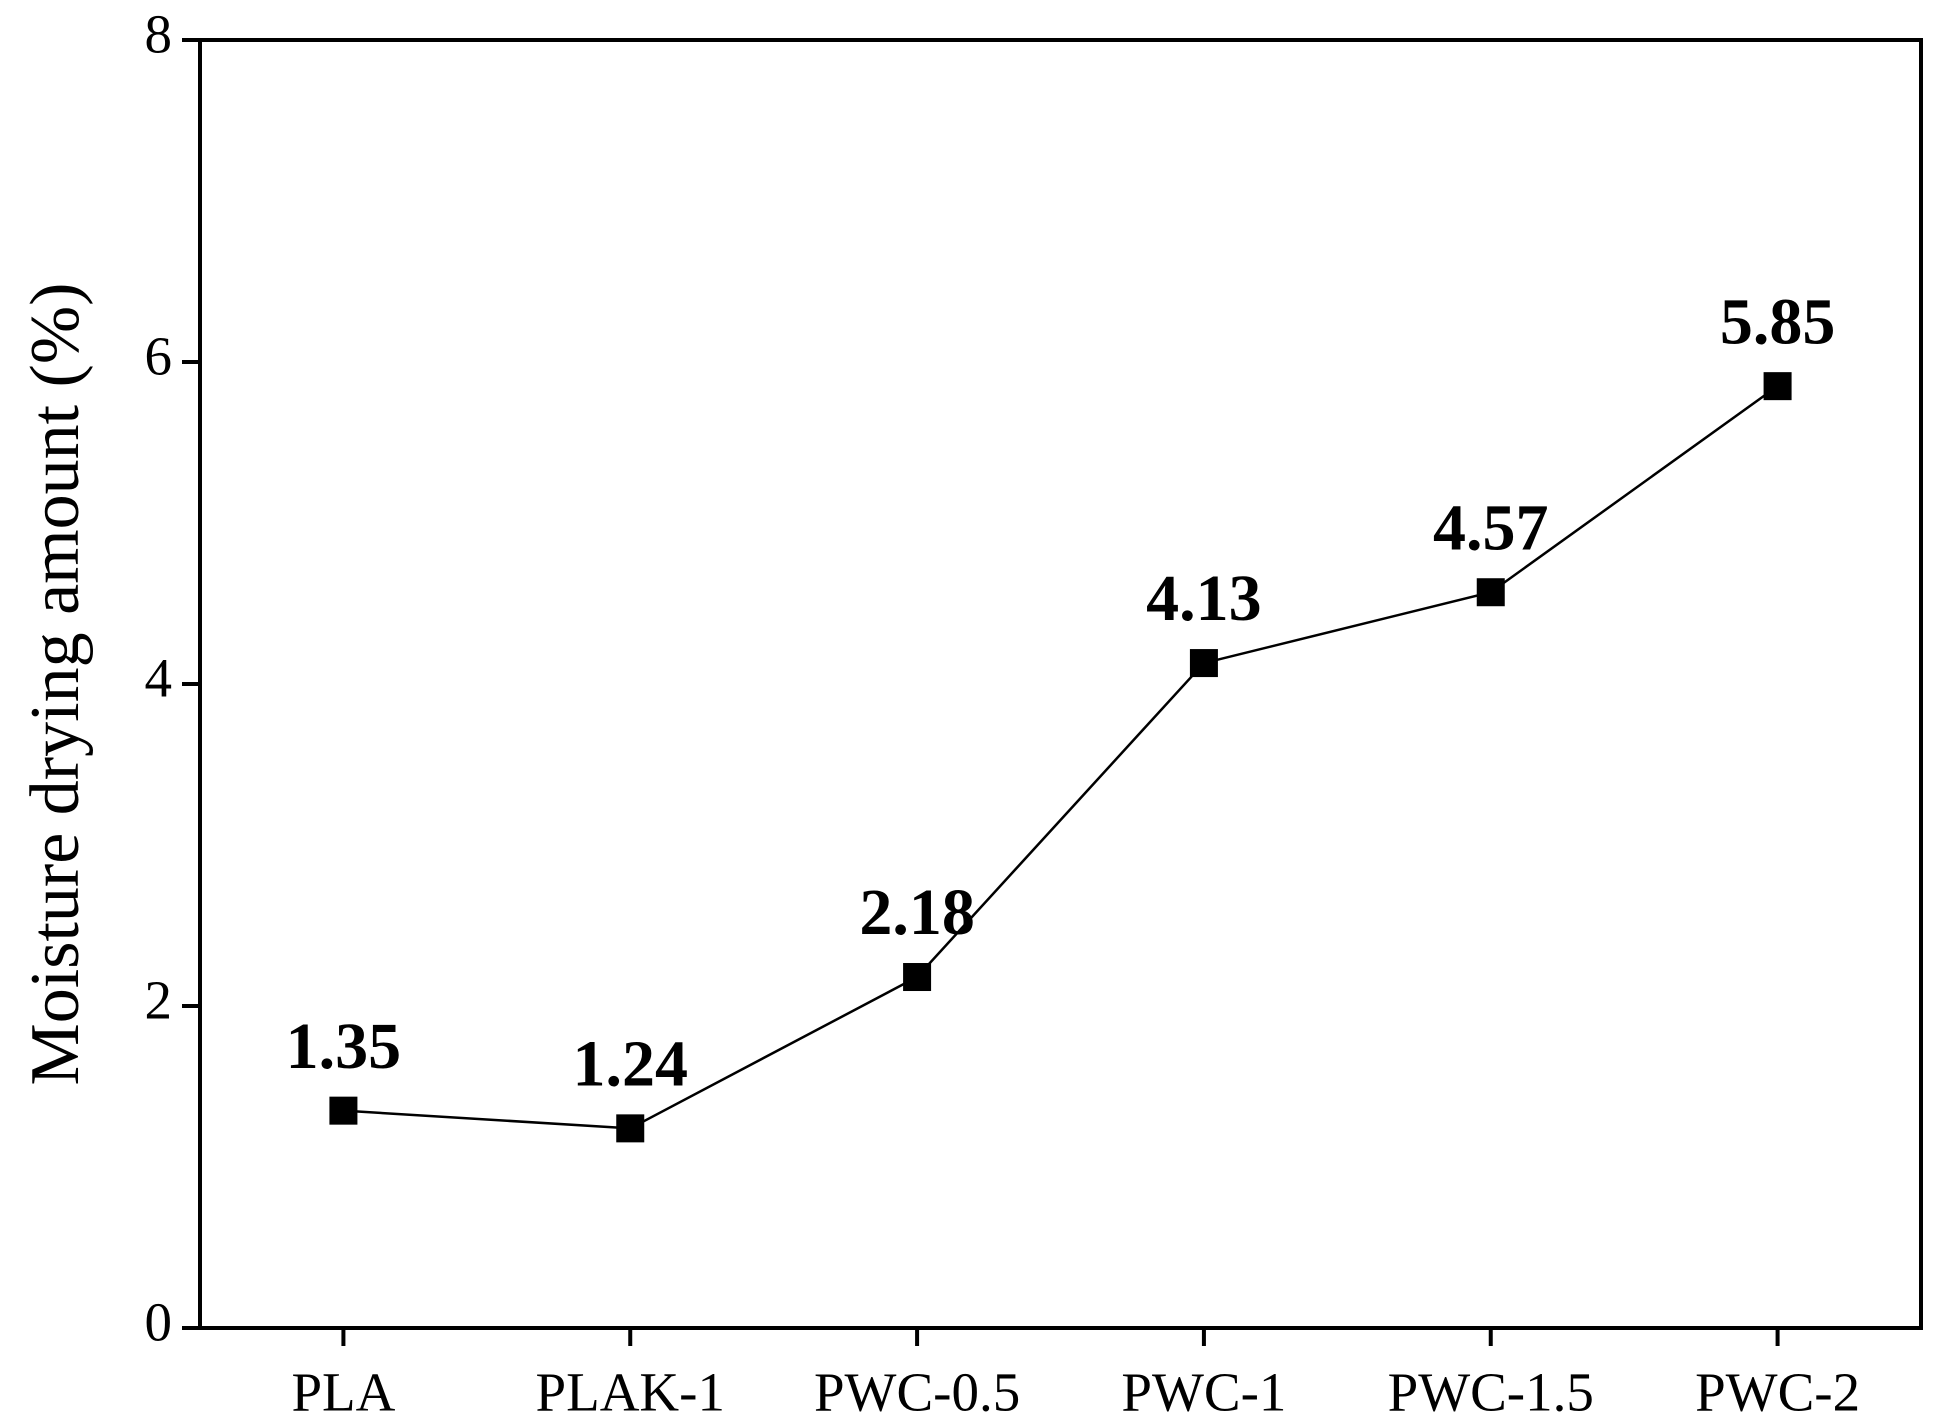 The width and height of the screenshot is (1936, 1428). I want to click on x-tick-label: PLA, so click(343, 1392).